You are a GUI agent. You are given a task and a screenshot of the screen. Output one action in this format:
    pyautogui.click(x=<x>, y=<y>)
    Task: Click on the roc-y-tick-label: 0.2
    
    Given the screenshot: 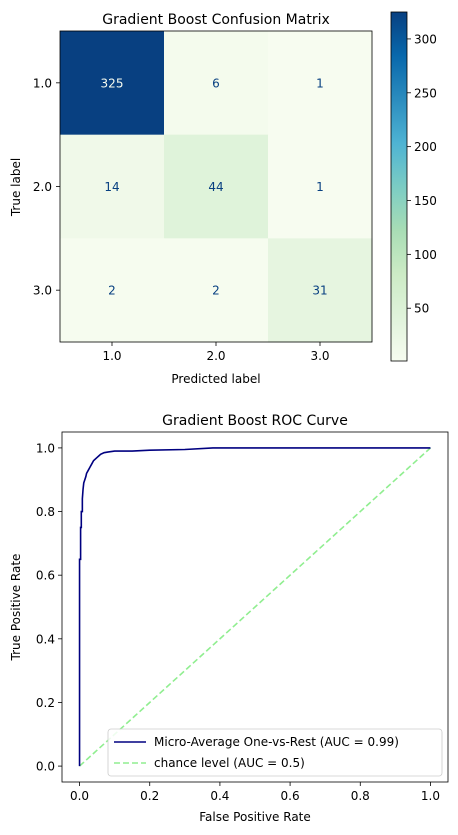 What is the action you would take?
    pyautogui.click(x=45, y=703)
    